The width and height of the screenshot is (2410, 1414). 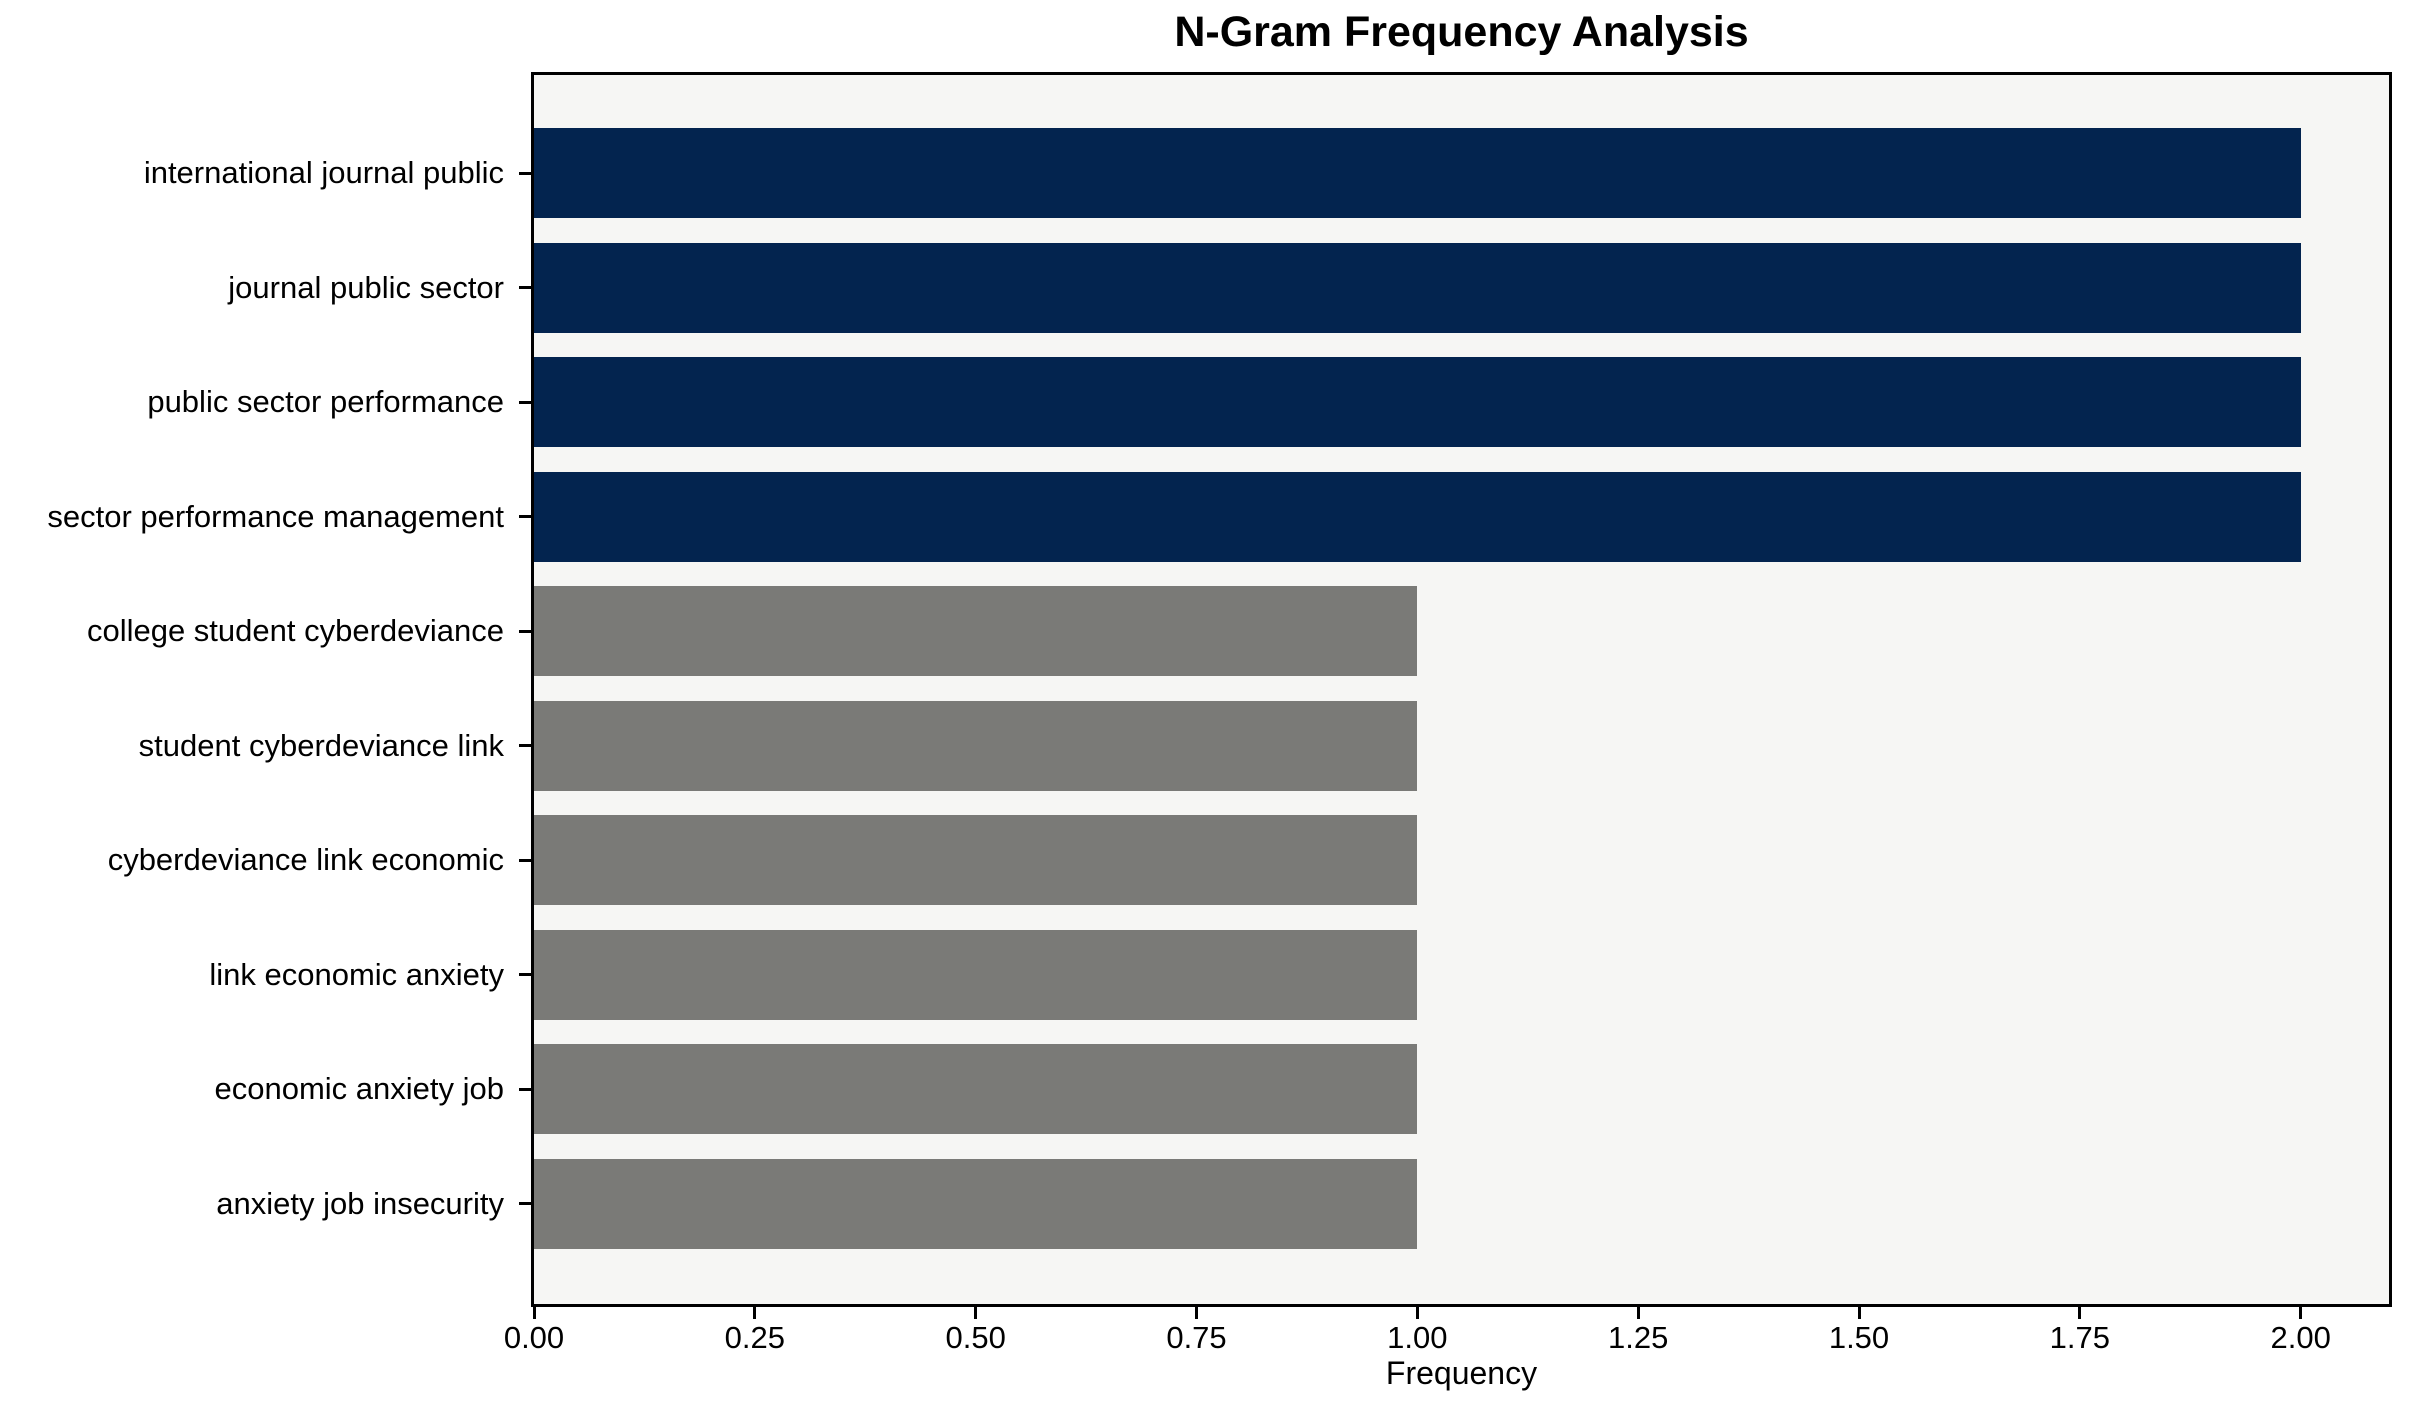 I want to click on y-tick-label: student cyberdeviance link, so click(x=321, y=745).